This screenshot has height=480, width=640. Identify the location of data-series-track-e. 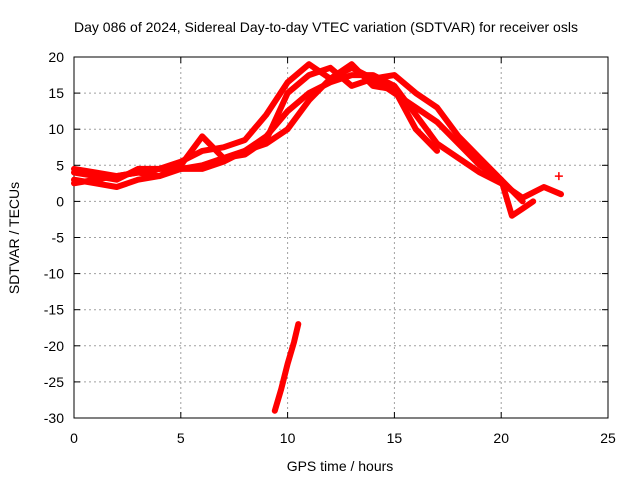
(286, 367).